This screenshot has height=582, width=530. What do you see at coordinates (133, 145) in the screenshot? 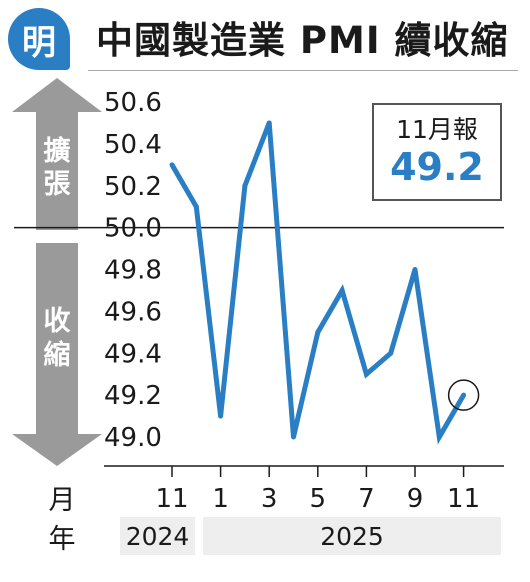
I see `y-tick-label: 50.4` at bounding box center [133, 145].